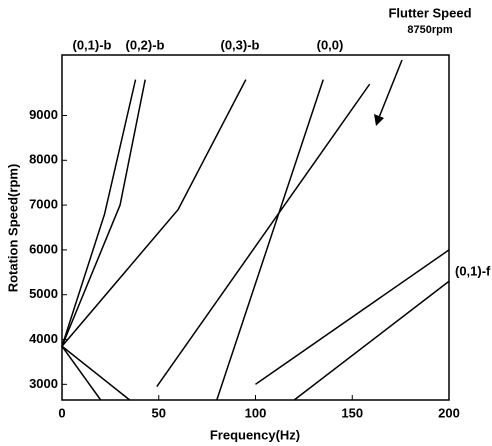 Image resolution: width=492 pixels, height=446 pixels. What do you see at coordinates (43, 293) in the screenshot?
I see `y-tick-label: 5000` at bounding box center [43, 293].